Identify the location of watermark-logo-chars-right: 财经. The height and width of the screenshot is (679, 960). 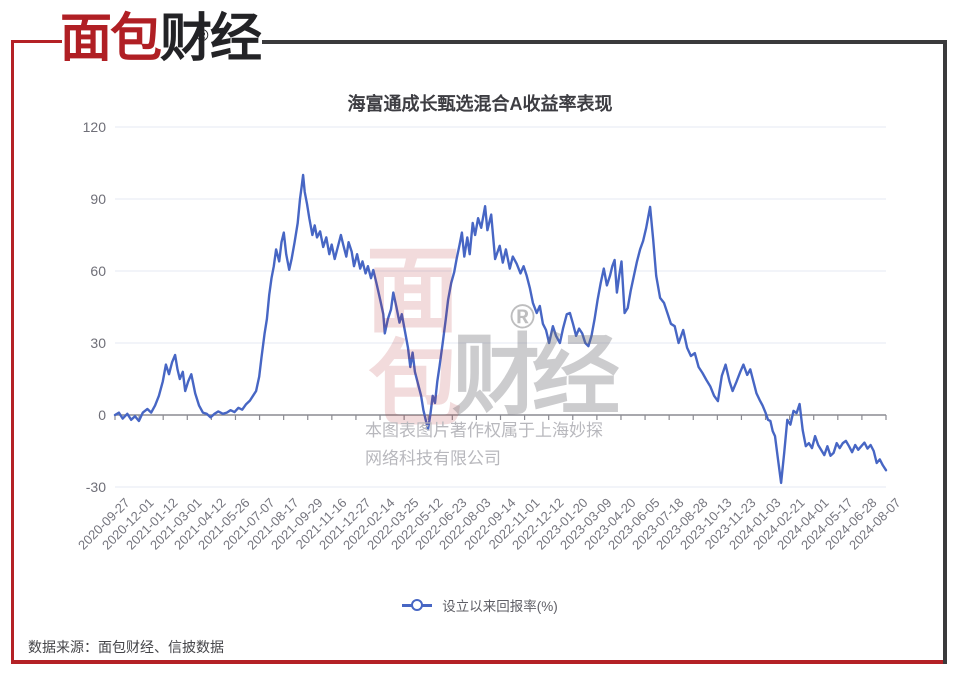
(536, 375).